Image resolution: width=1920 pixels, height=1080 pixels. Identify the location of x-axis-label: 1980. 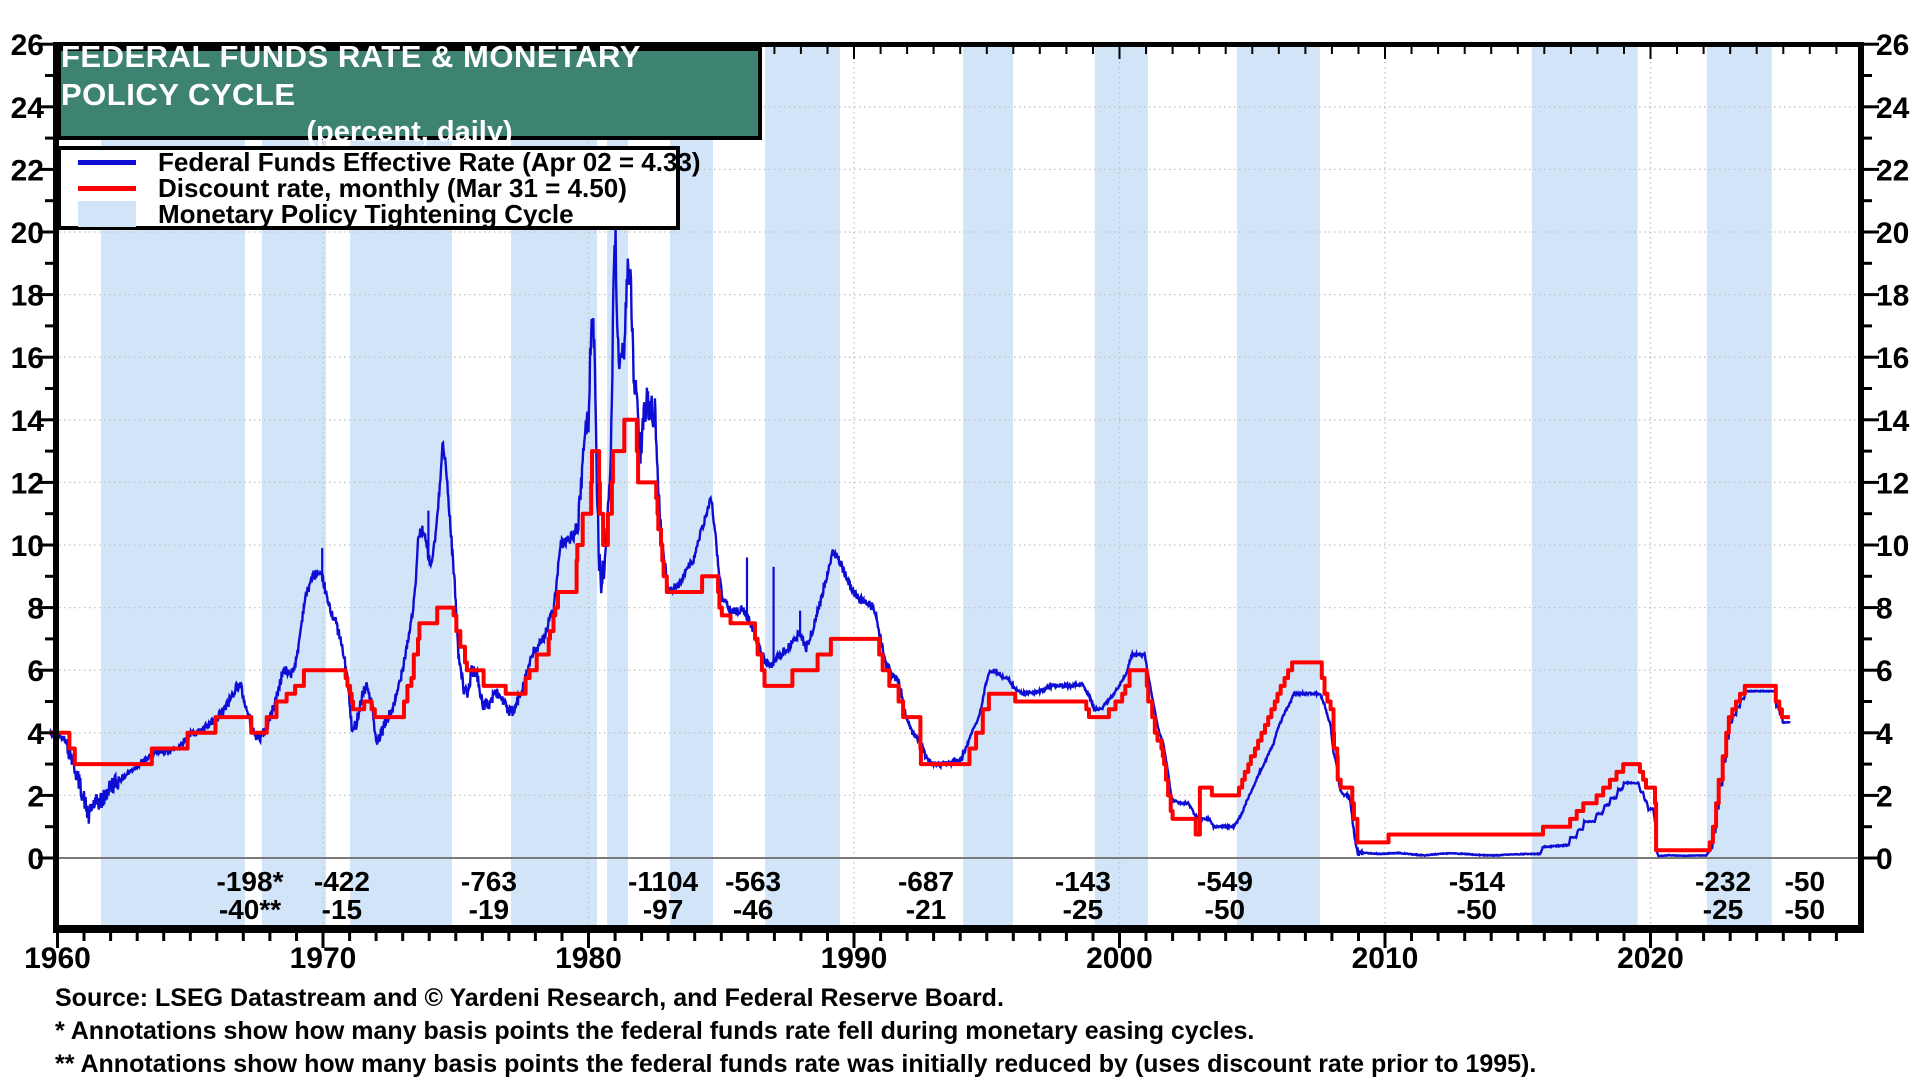
(588, 958).